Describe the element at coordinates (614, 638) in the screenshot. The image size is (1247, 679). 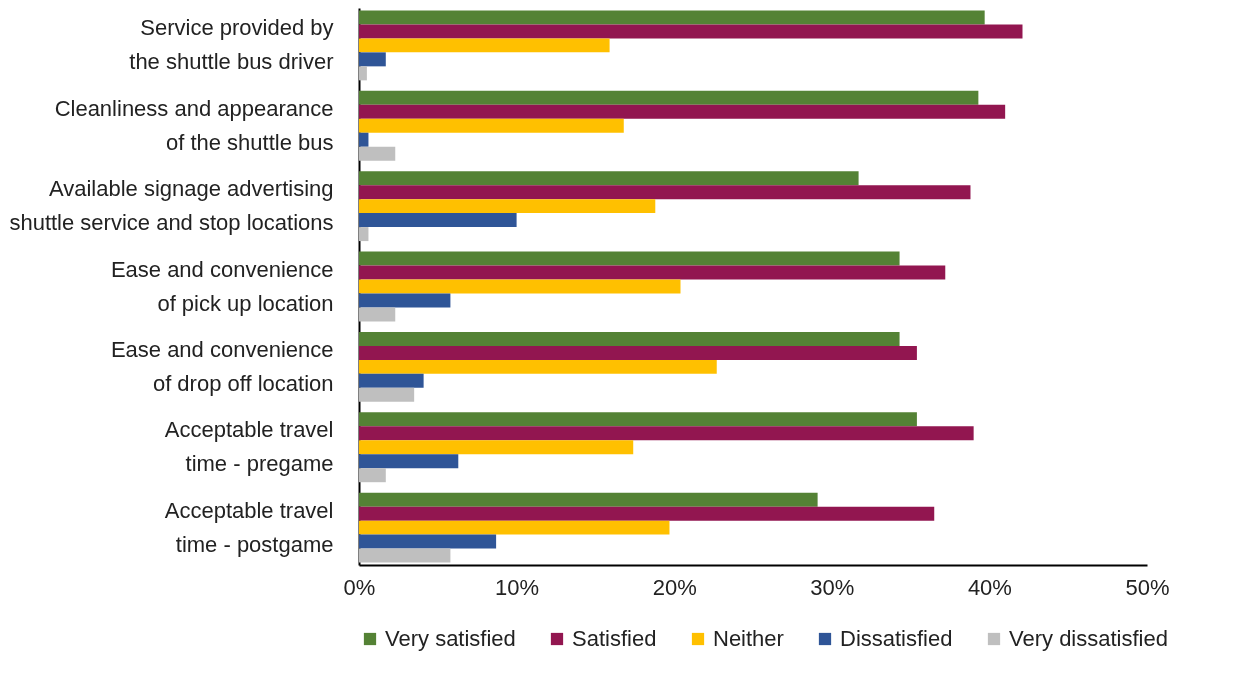
I see `legend-label: Satisfied` at that location.